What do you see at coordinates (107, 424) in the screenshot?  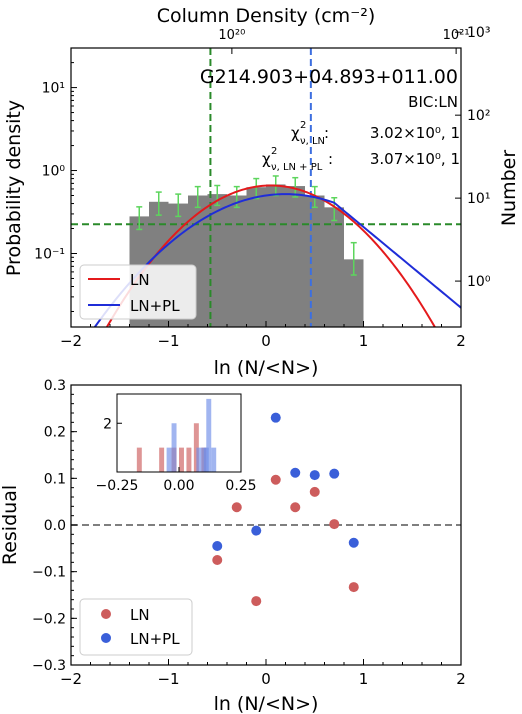 I see `inset-y-tick-label: 2` at bounding box center [107, 424].